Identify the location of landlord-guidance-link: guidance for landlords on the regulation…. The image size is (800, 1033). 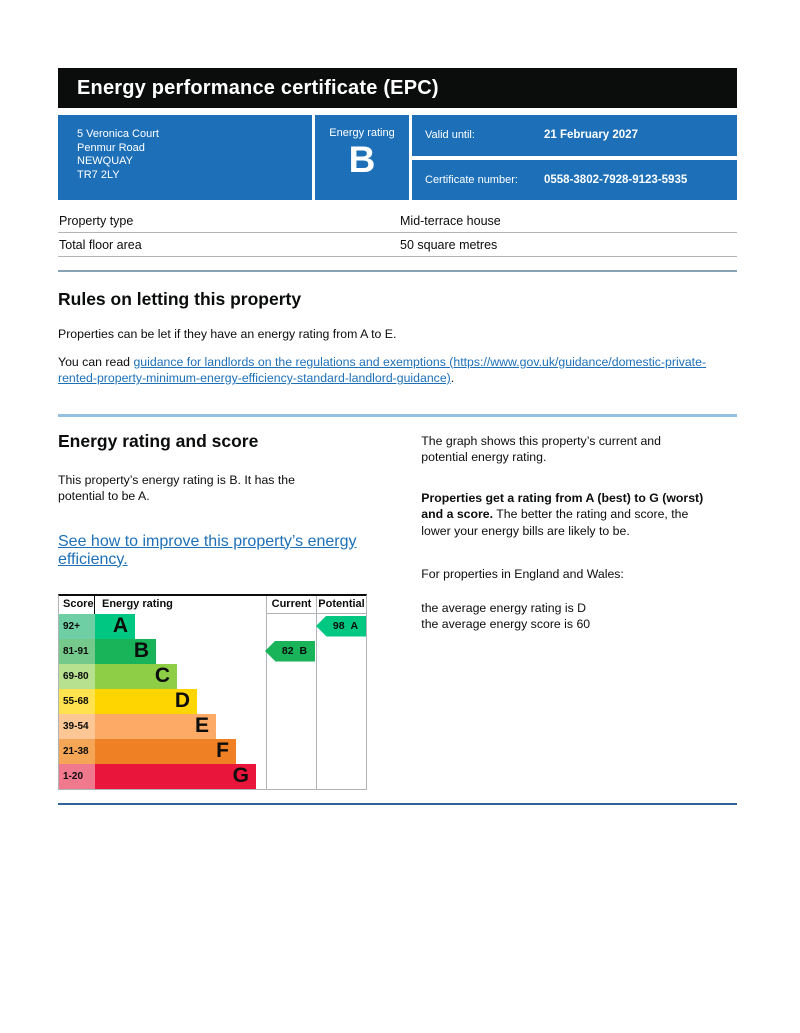
(382, 370).